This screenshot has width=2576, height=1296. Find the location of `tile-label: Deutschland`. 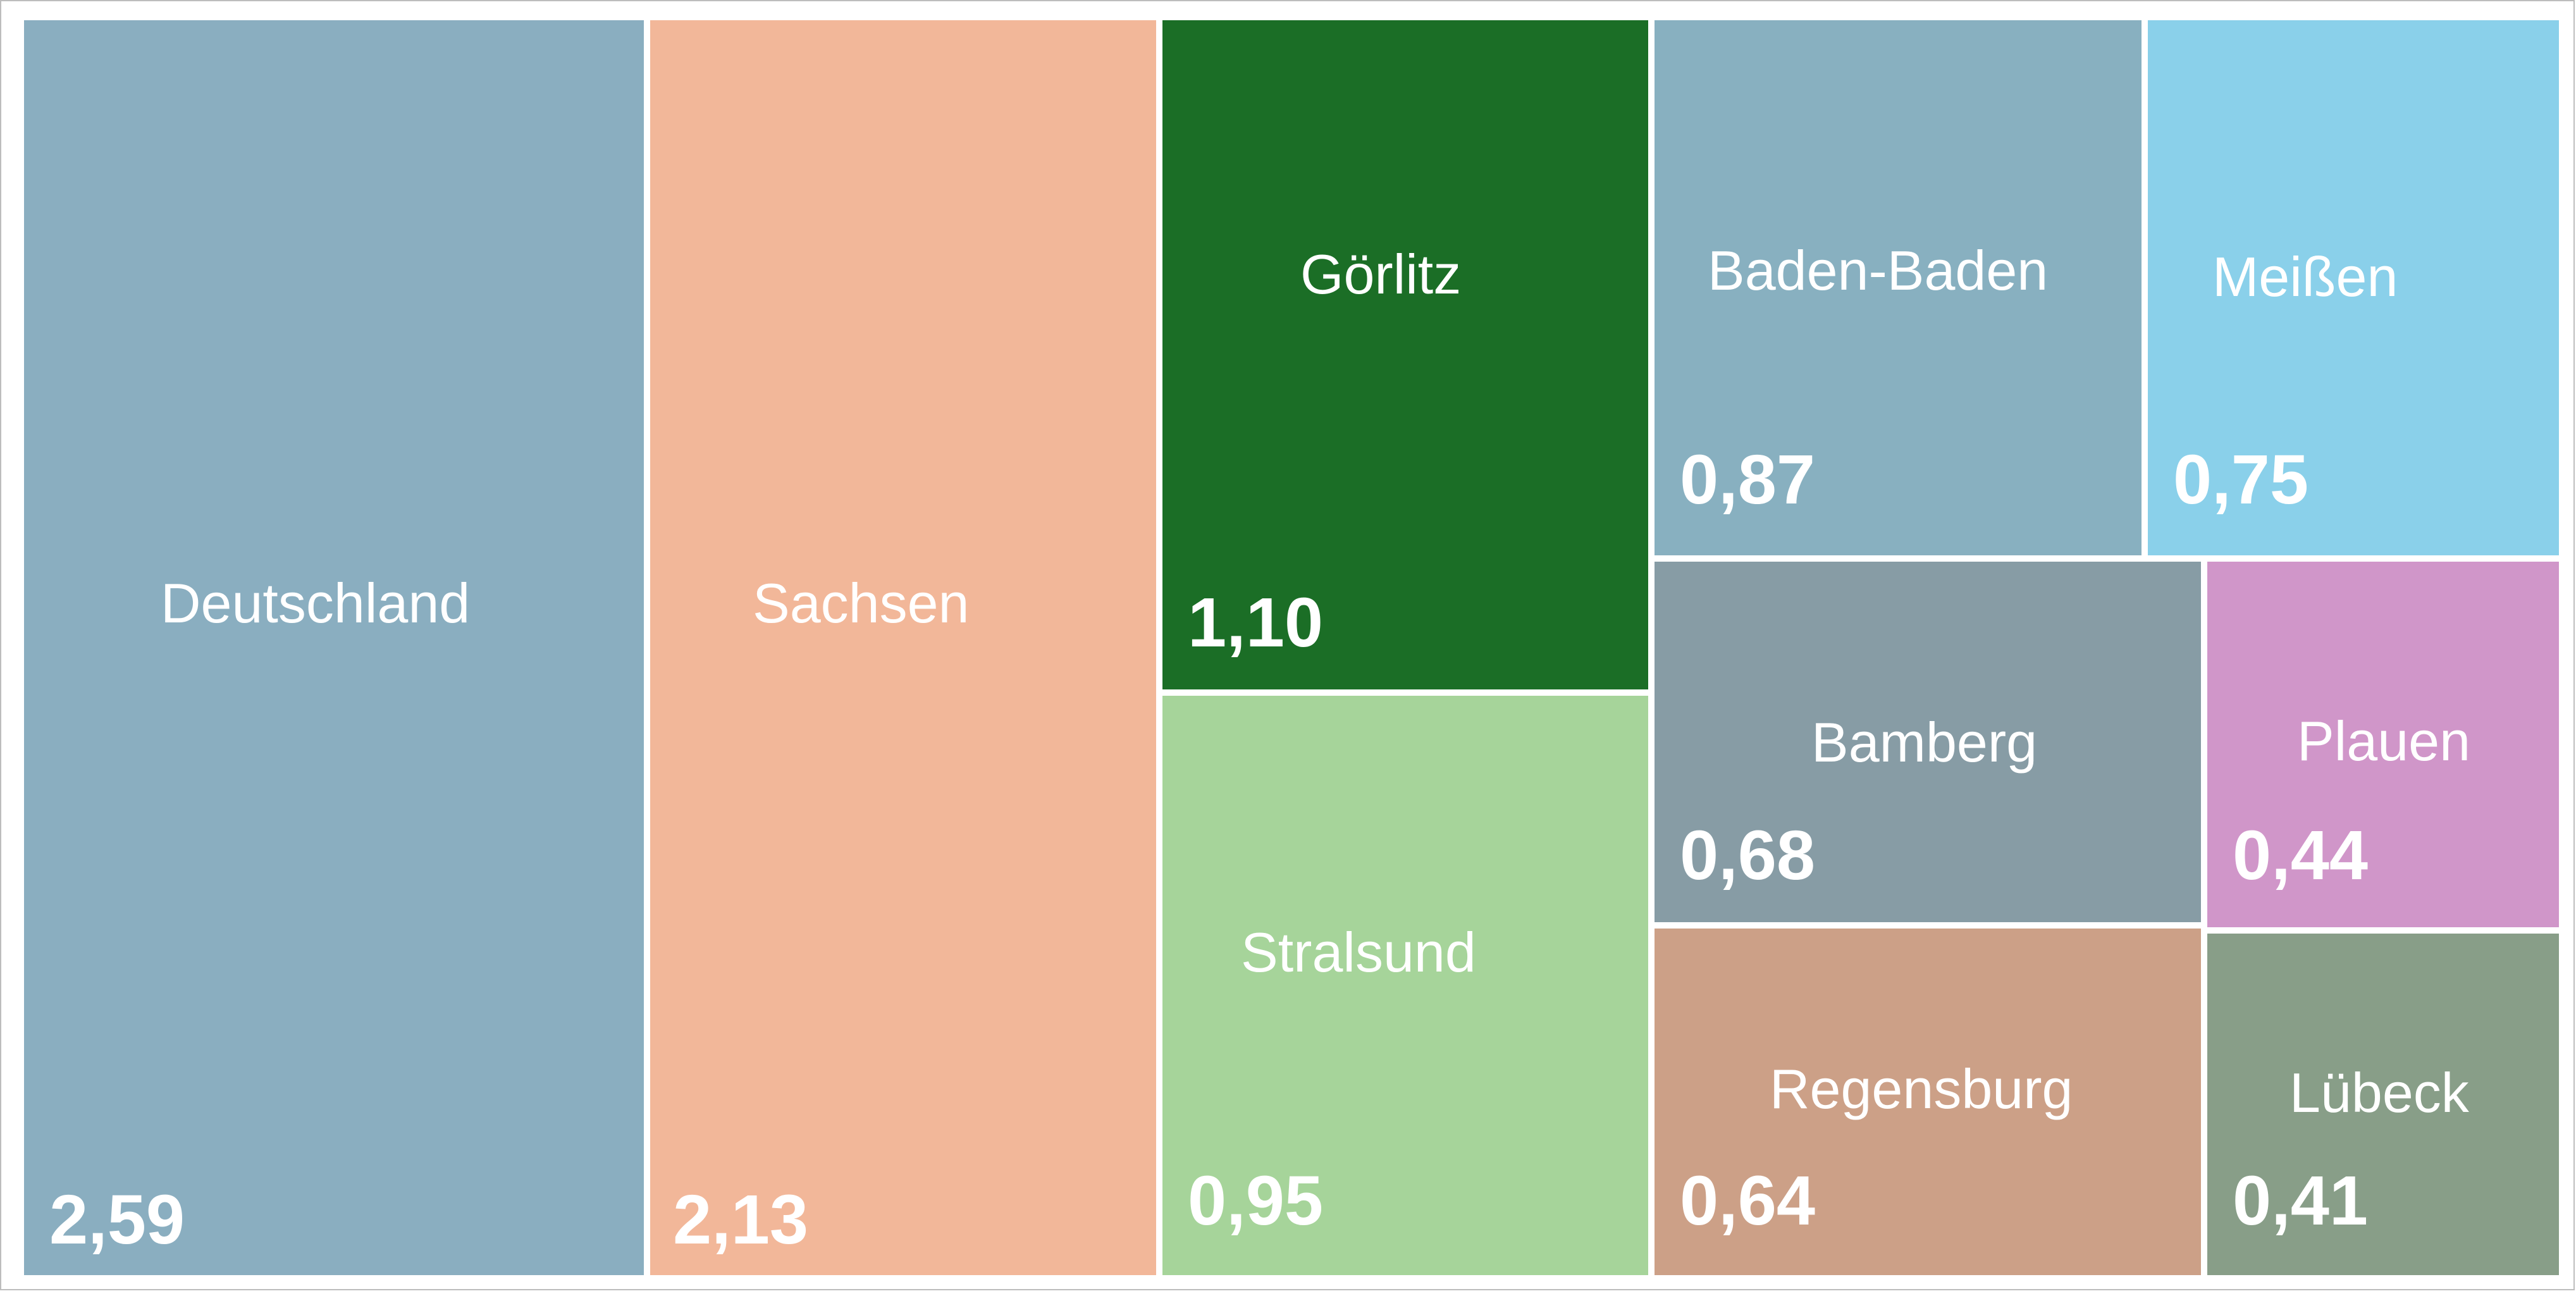

tile-label: Deutschland is located at coordinates (316, 603).